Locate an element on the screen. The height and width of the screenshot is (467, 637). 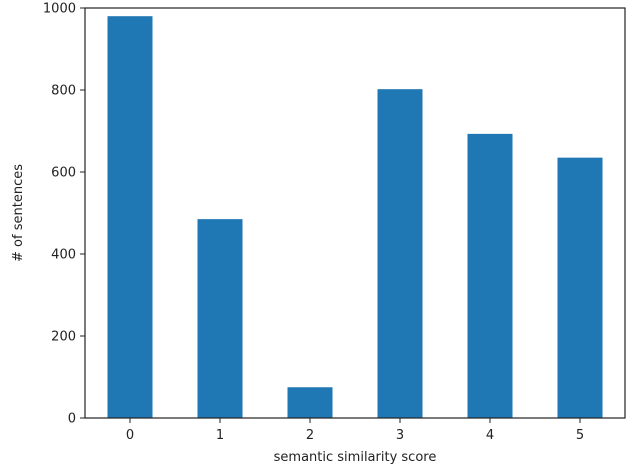
y-tick-label: 1000 is located at coordinates (59, 9).